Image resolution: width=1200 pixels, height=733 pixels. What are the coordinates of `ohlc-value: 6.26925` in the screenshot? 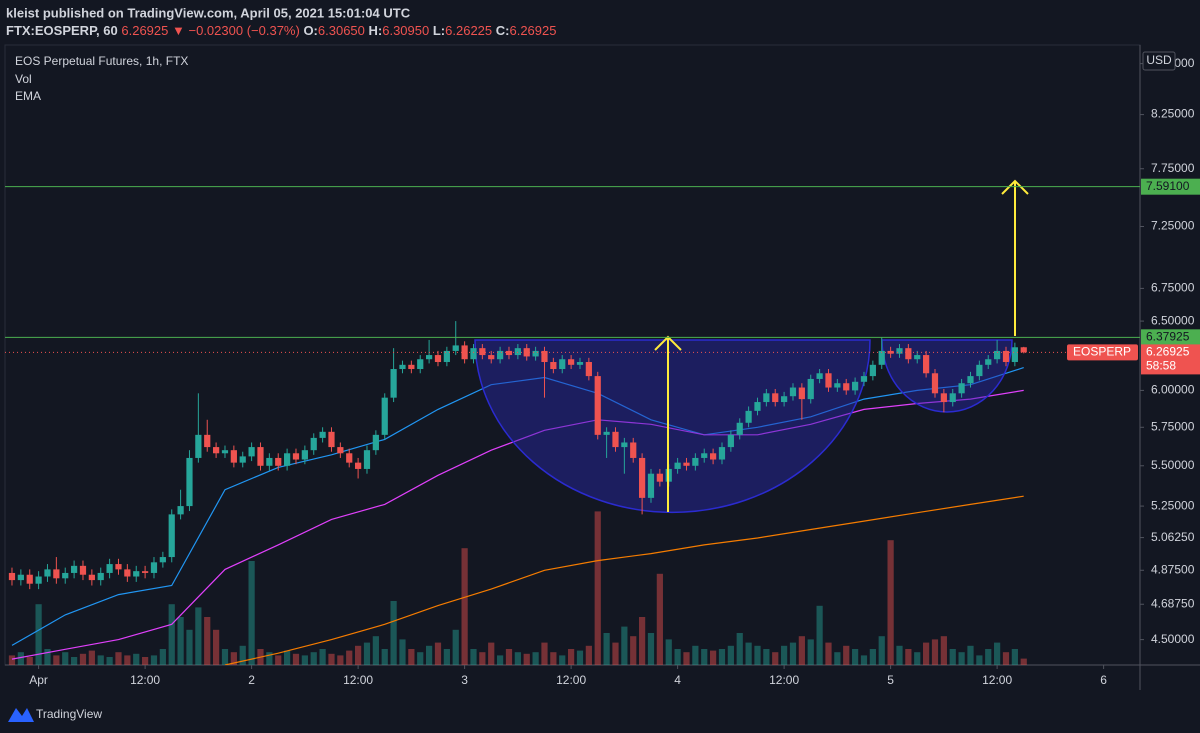 It's located at (532, 30).